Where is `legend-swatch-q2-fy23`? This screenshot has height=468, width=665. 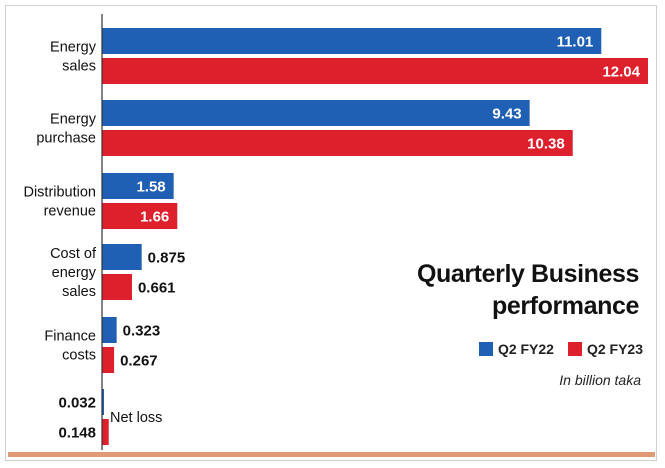
legend-swatch-q2-fy23 is located at coordinates (574, 349).